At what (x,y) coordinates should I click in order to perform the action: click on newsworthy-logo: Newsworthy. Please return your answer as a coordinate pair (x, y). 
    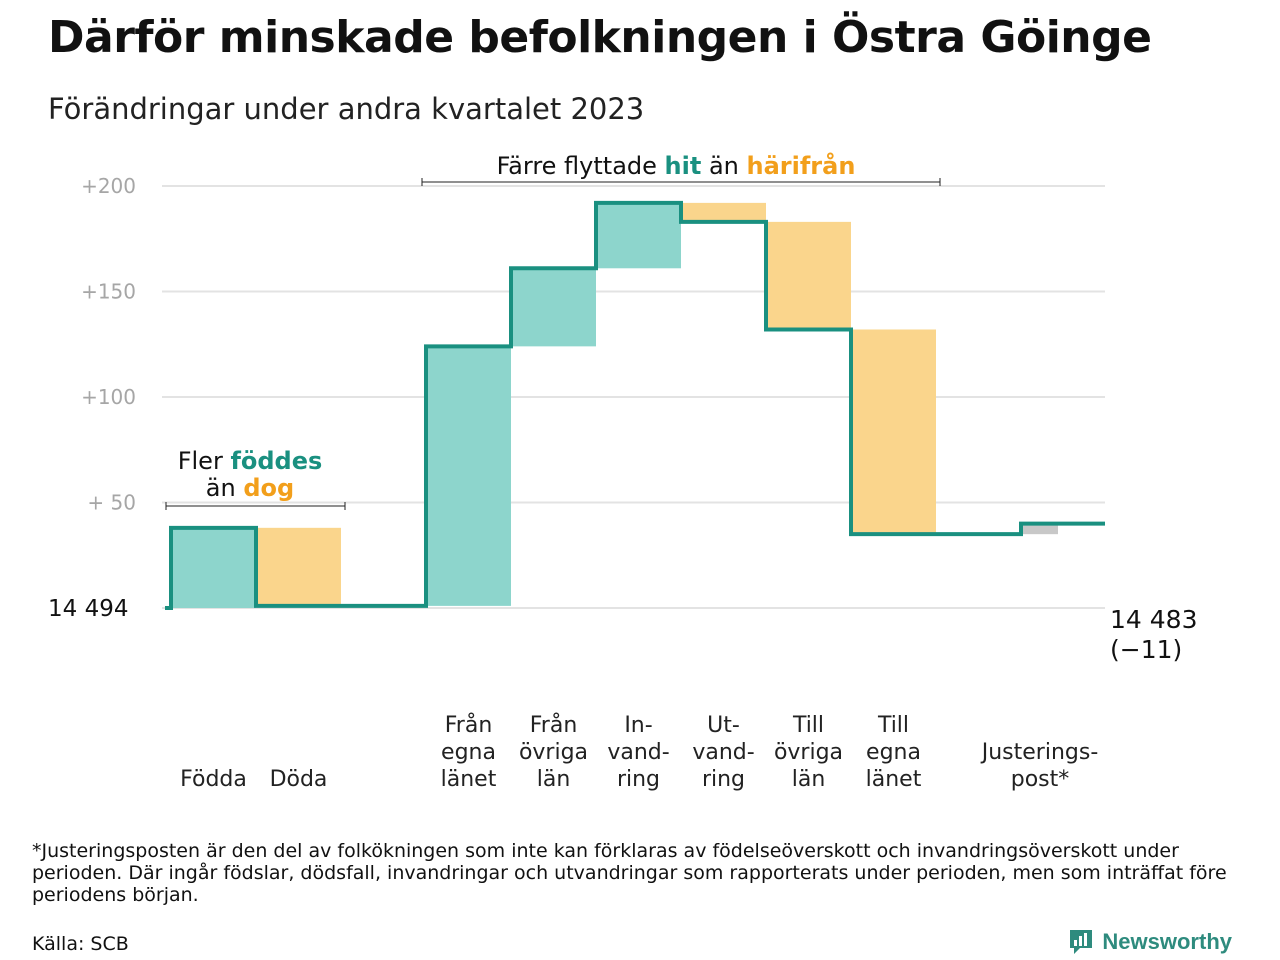
    Looking at the image, I should click on (1150, 942).